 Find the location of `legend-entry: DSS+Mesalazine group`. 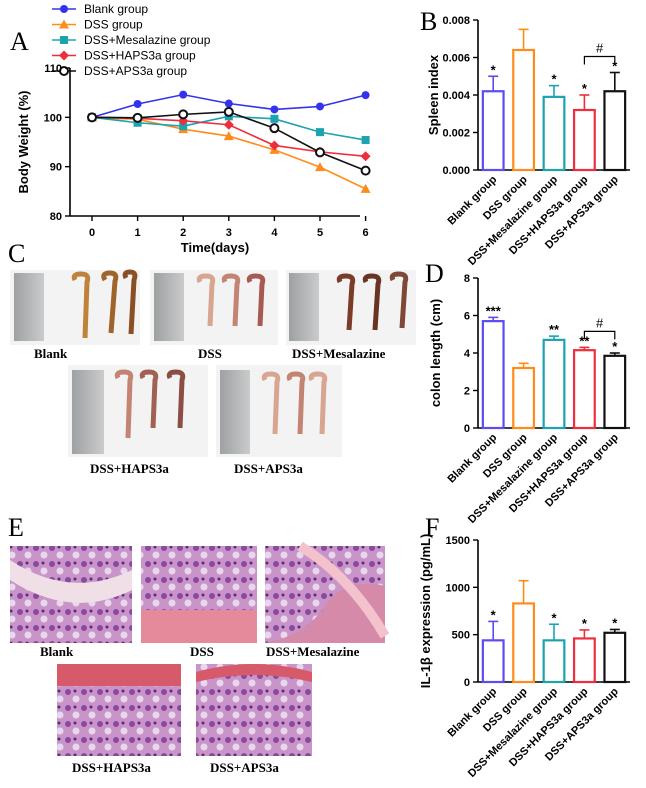

legend-entry: DSS+Mesalazine group is located at coordinates (131, 40).